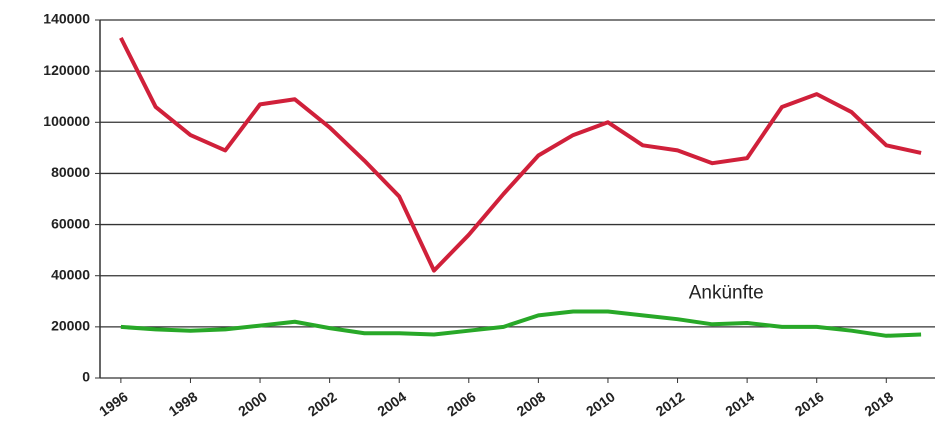  I want to click on series-line, so click(521, 323).